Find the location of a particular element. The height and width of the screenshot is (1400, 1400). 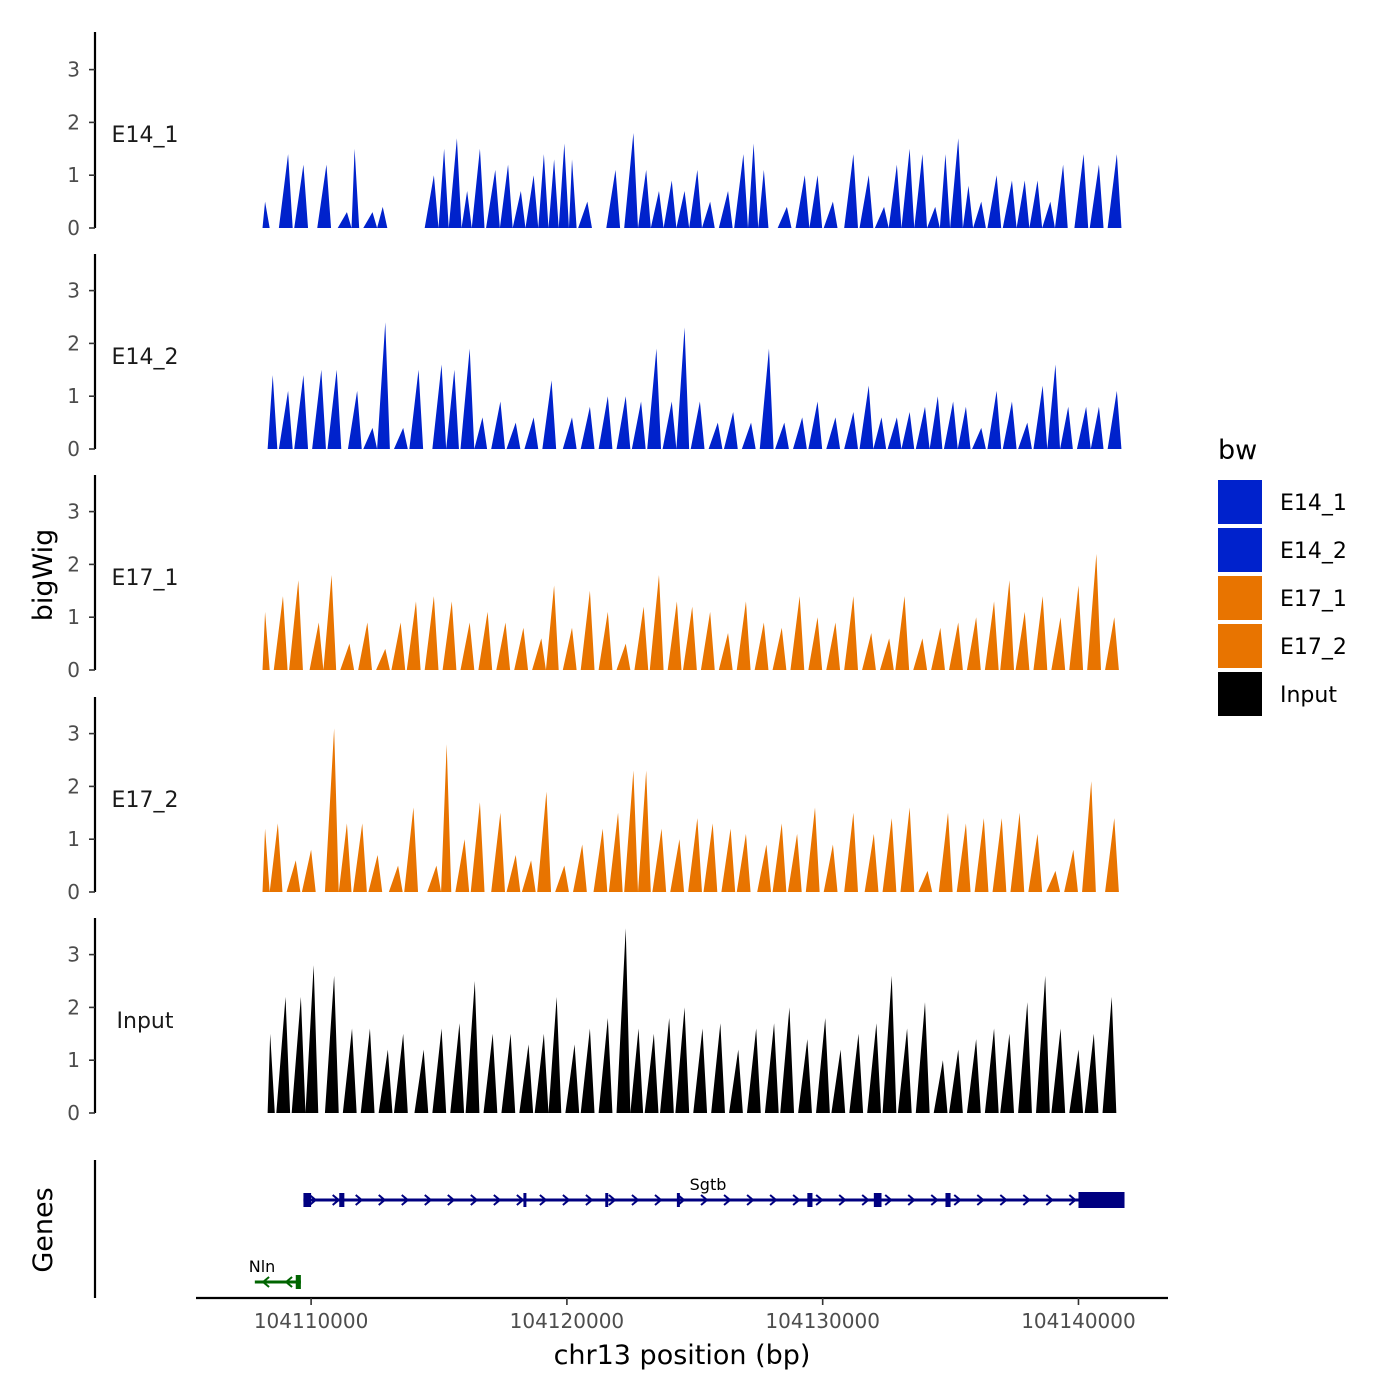

legend-label-E17_2: E17_2 is located at coordinates (1313, 647).